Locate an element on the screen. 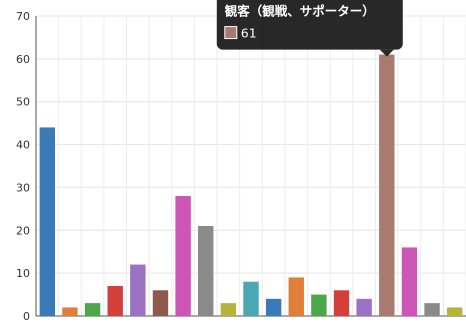 The image size is (466, 322). tooltip-swatch is located at coordinates (231, 33).